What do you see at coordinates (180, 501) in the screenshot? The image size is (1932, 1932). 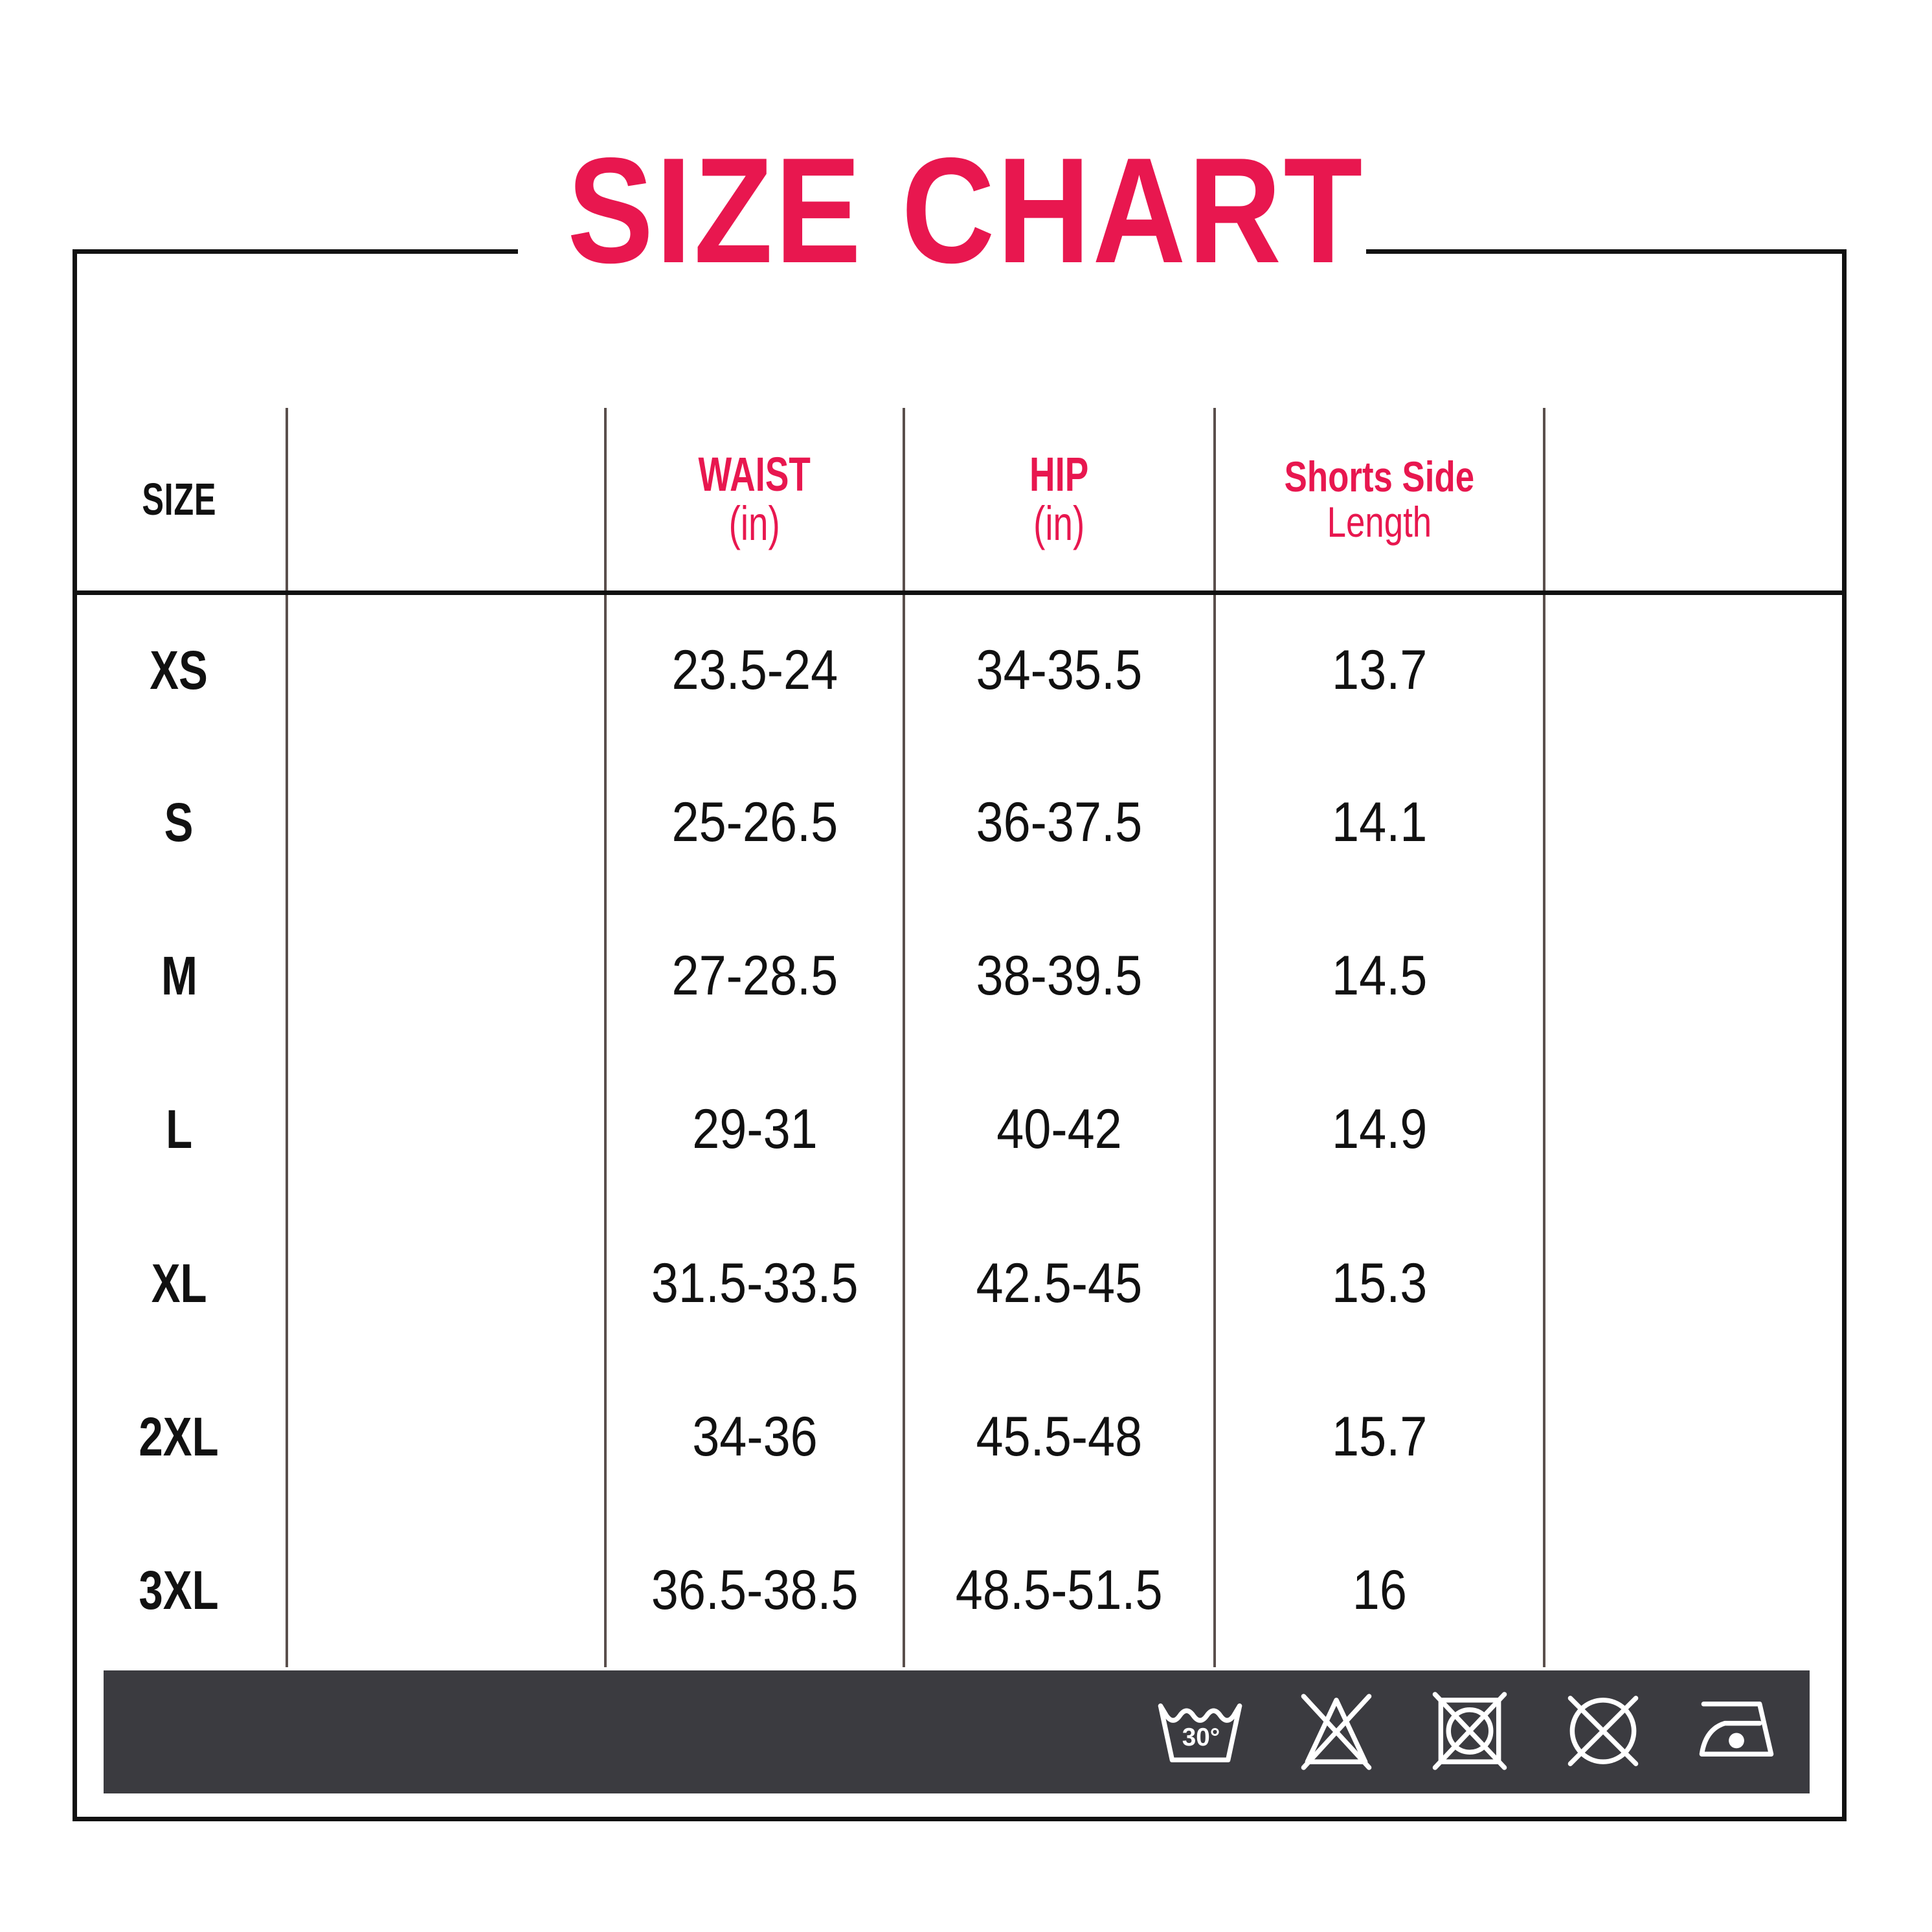 I see `header-cell-size: SIZE` at bounding box center [180, 501].